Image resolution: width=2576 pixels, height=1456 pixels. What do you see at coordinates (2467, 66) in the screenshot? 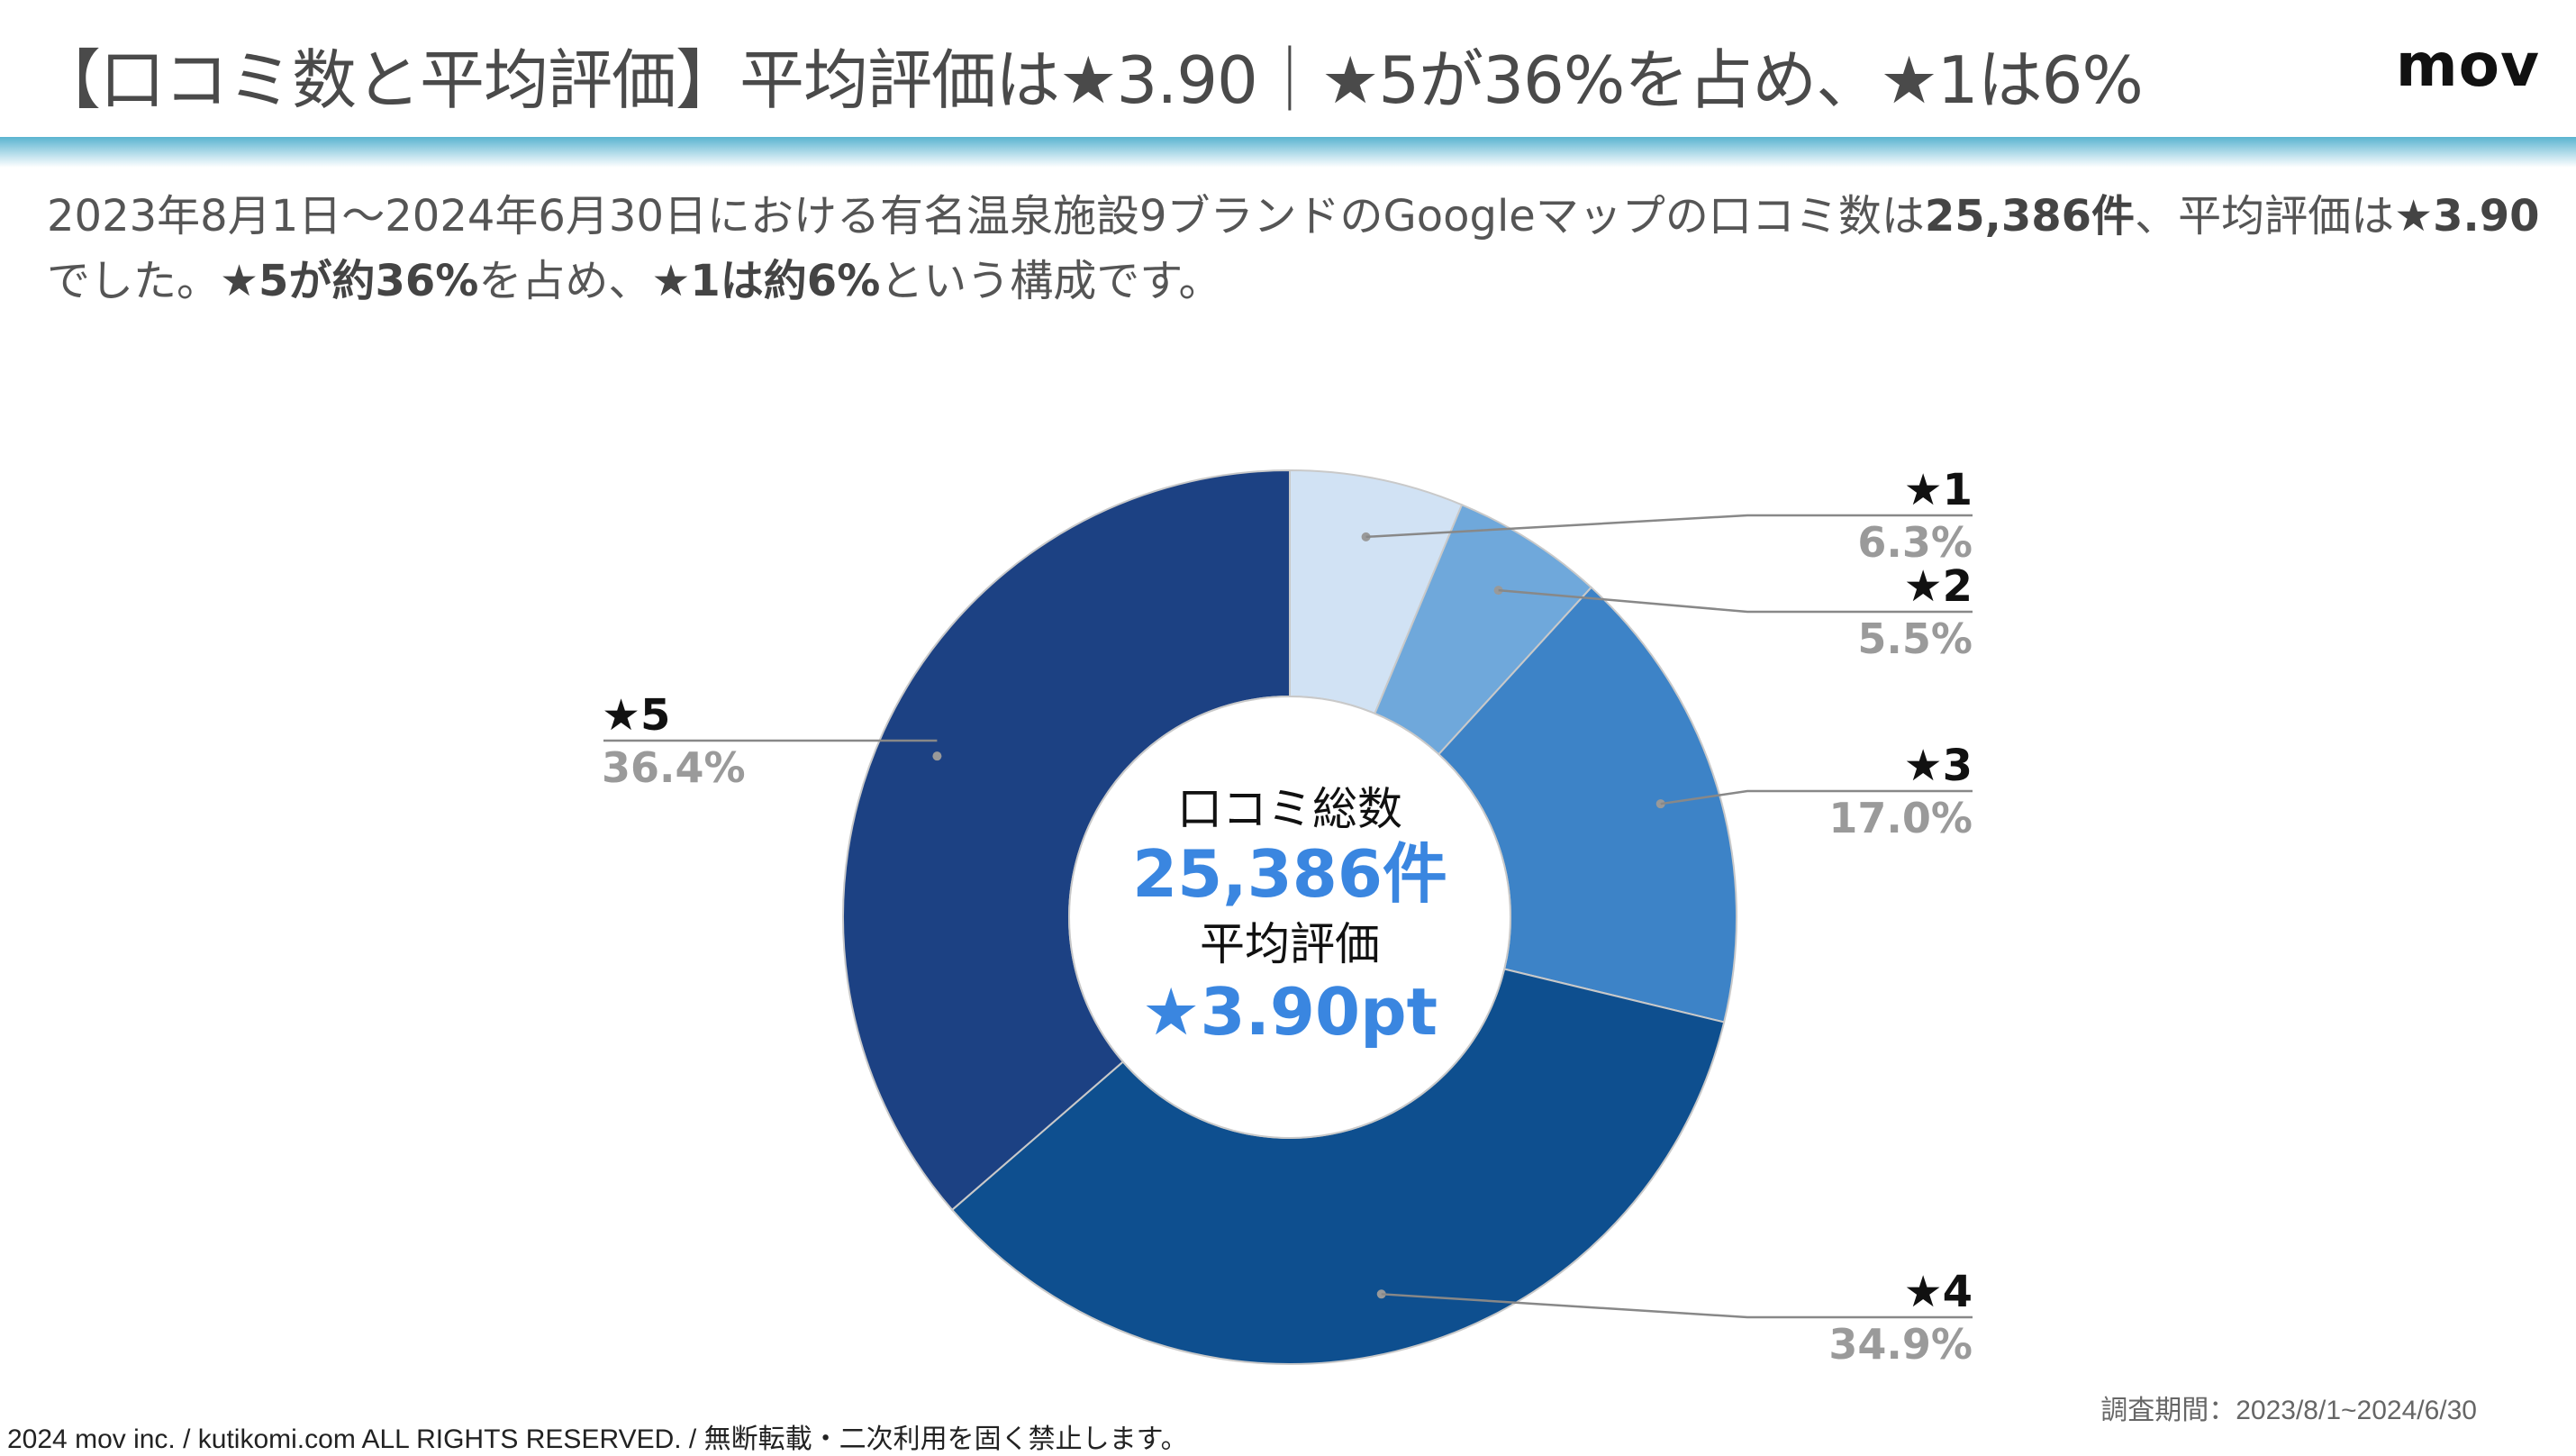
I see `brand-logo: mov` at bounding box center [2467, 66].